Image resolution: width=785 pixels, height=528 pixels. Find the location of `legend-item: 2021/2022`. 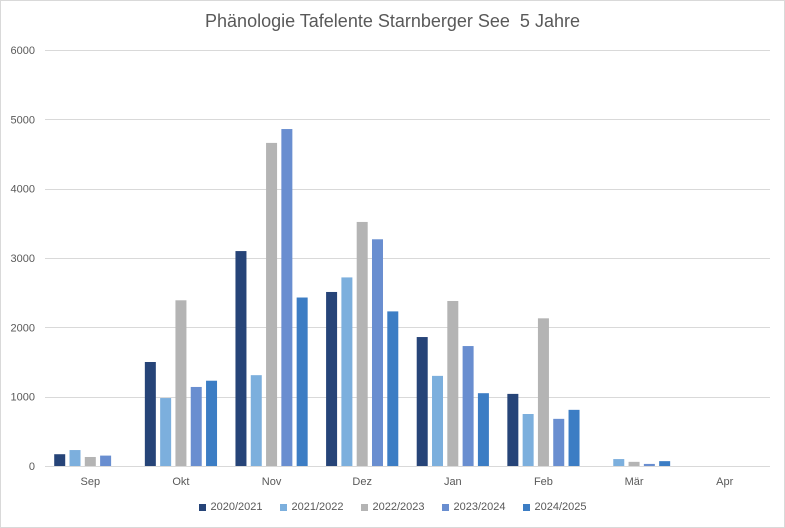

legend-item: 2021/2022 is located at coordinates (311, 507).